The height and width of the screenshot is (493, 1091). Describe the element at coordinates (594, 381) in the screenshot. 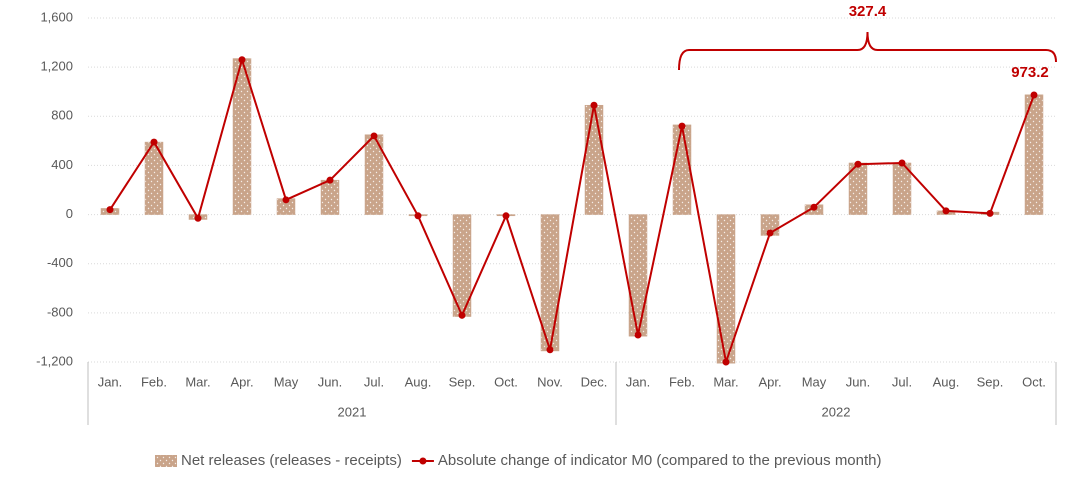

I see `x-tick-label: Dec.` at that location.